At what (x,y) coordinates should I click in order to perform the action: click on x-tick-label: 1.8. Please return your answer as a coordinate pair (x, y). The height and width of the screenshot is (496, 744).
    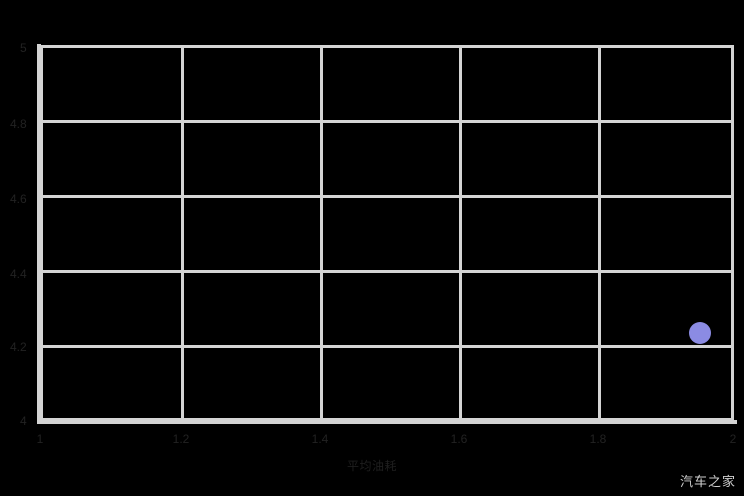
    Looking at the image, I should click on (598, 439).